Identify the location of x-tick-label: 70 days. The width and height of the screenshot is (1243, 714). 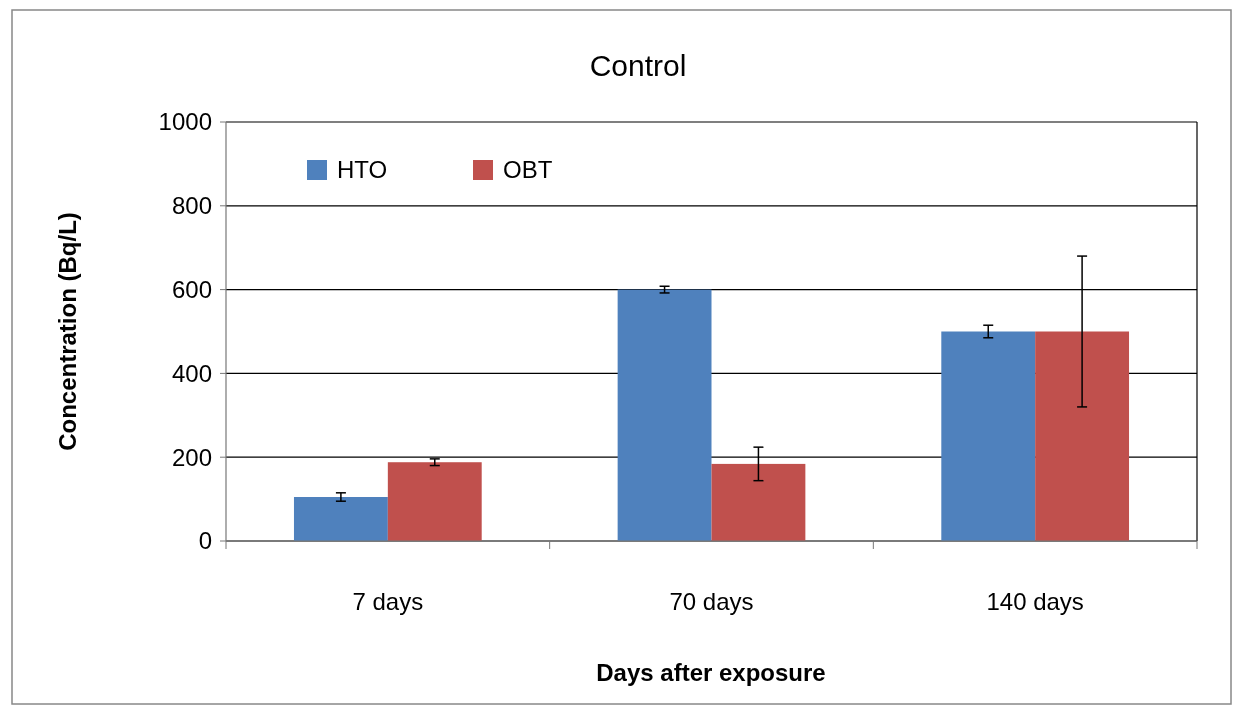
(711, 601).